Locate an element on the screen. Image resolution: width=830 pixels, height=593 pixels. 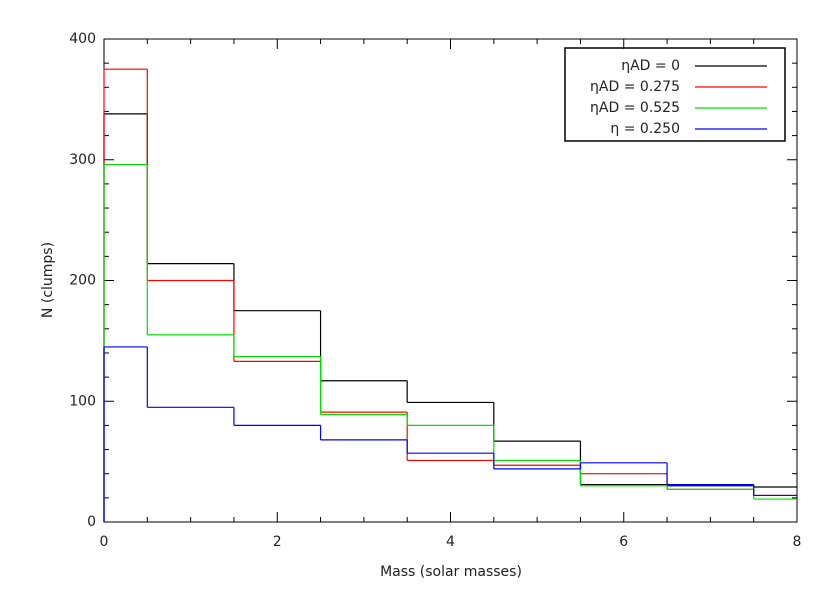
y-axis-label: N (clumps) is located at coordinates (48, 280).